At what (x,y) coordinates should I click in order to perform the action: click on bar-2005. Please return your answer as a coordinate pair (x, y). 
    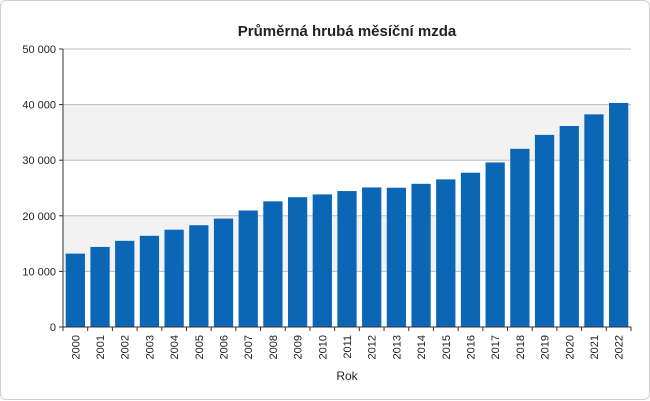
    Looking at the image, I should click on (199, 276).